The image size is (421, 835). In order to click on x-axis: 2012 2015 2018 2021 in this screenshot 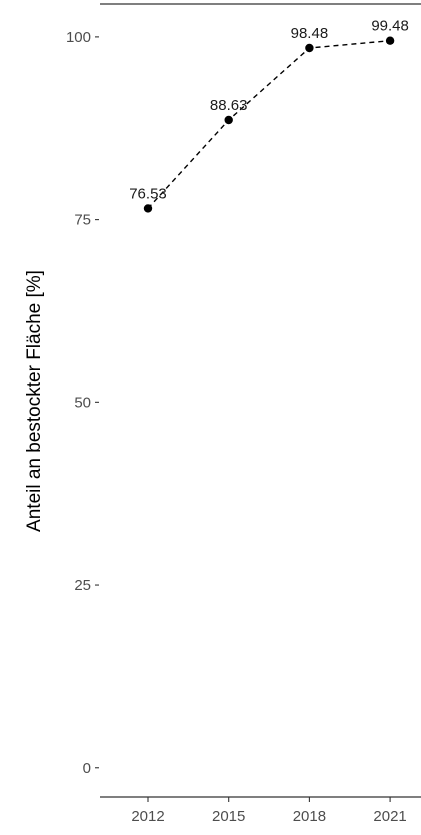, I will do `click(269, 811)`.